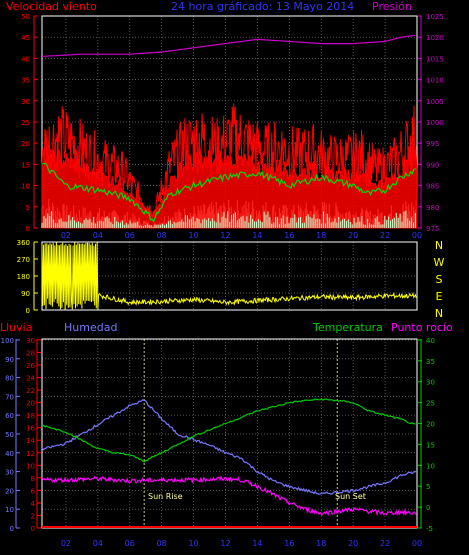 Image resolution: width=469 pixels, height=555 pixels. Describe the element at coordinates (28, 229) in the screenshot. I see `wind-tick-label: 0` at that location.